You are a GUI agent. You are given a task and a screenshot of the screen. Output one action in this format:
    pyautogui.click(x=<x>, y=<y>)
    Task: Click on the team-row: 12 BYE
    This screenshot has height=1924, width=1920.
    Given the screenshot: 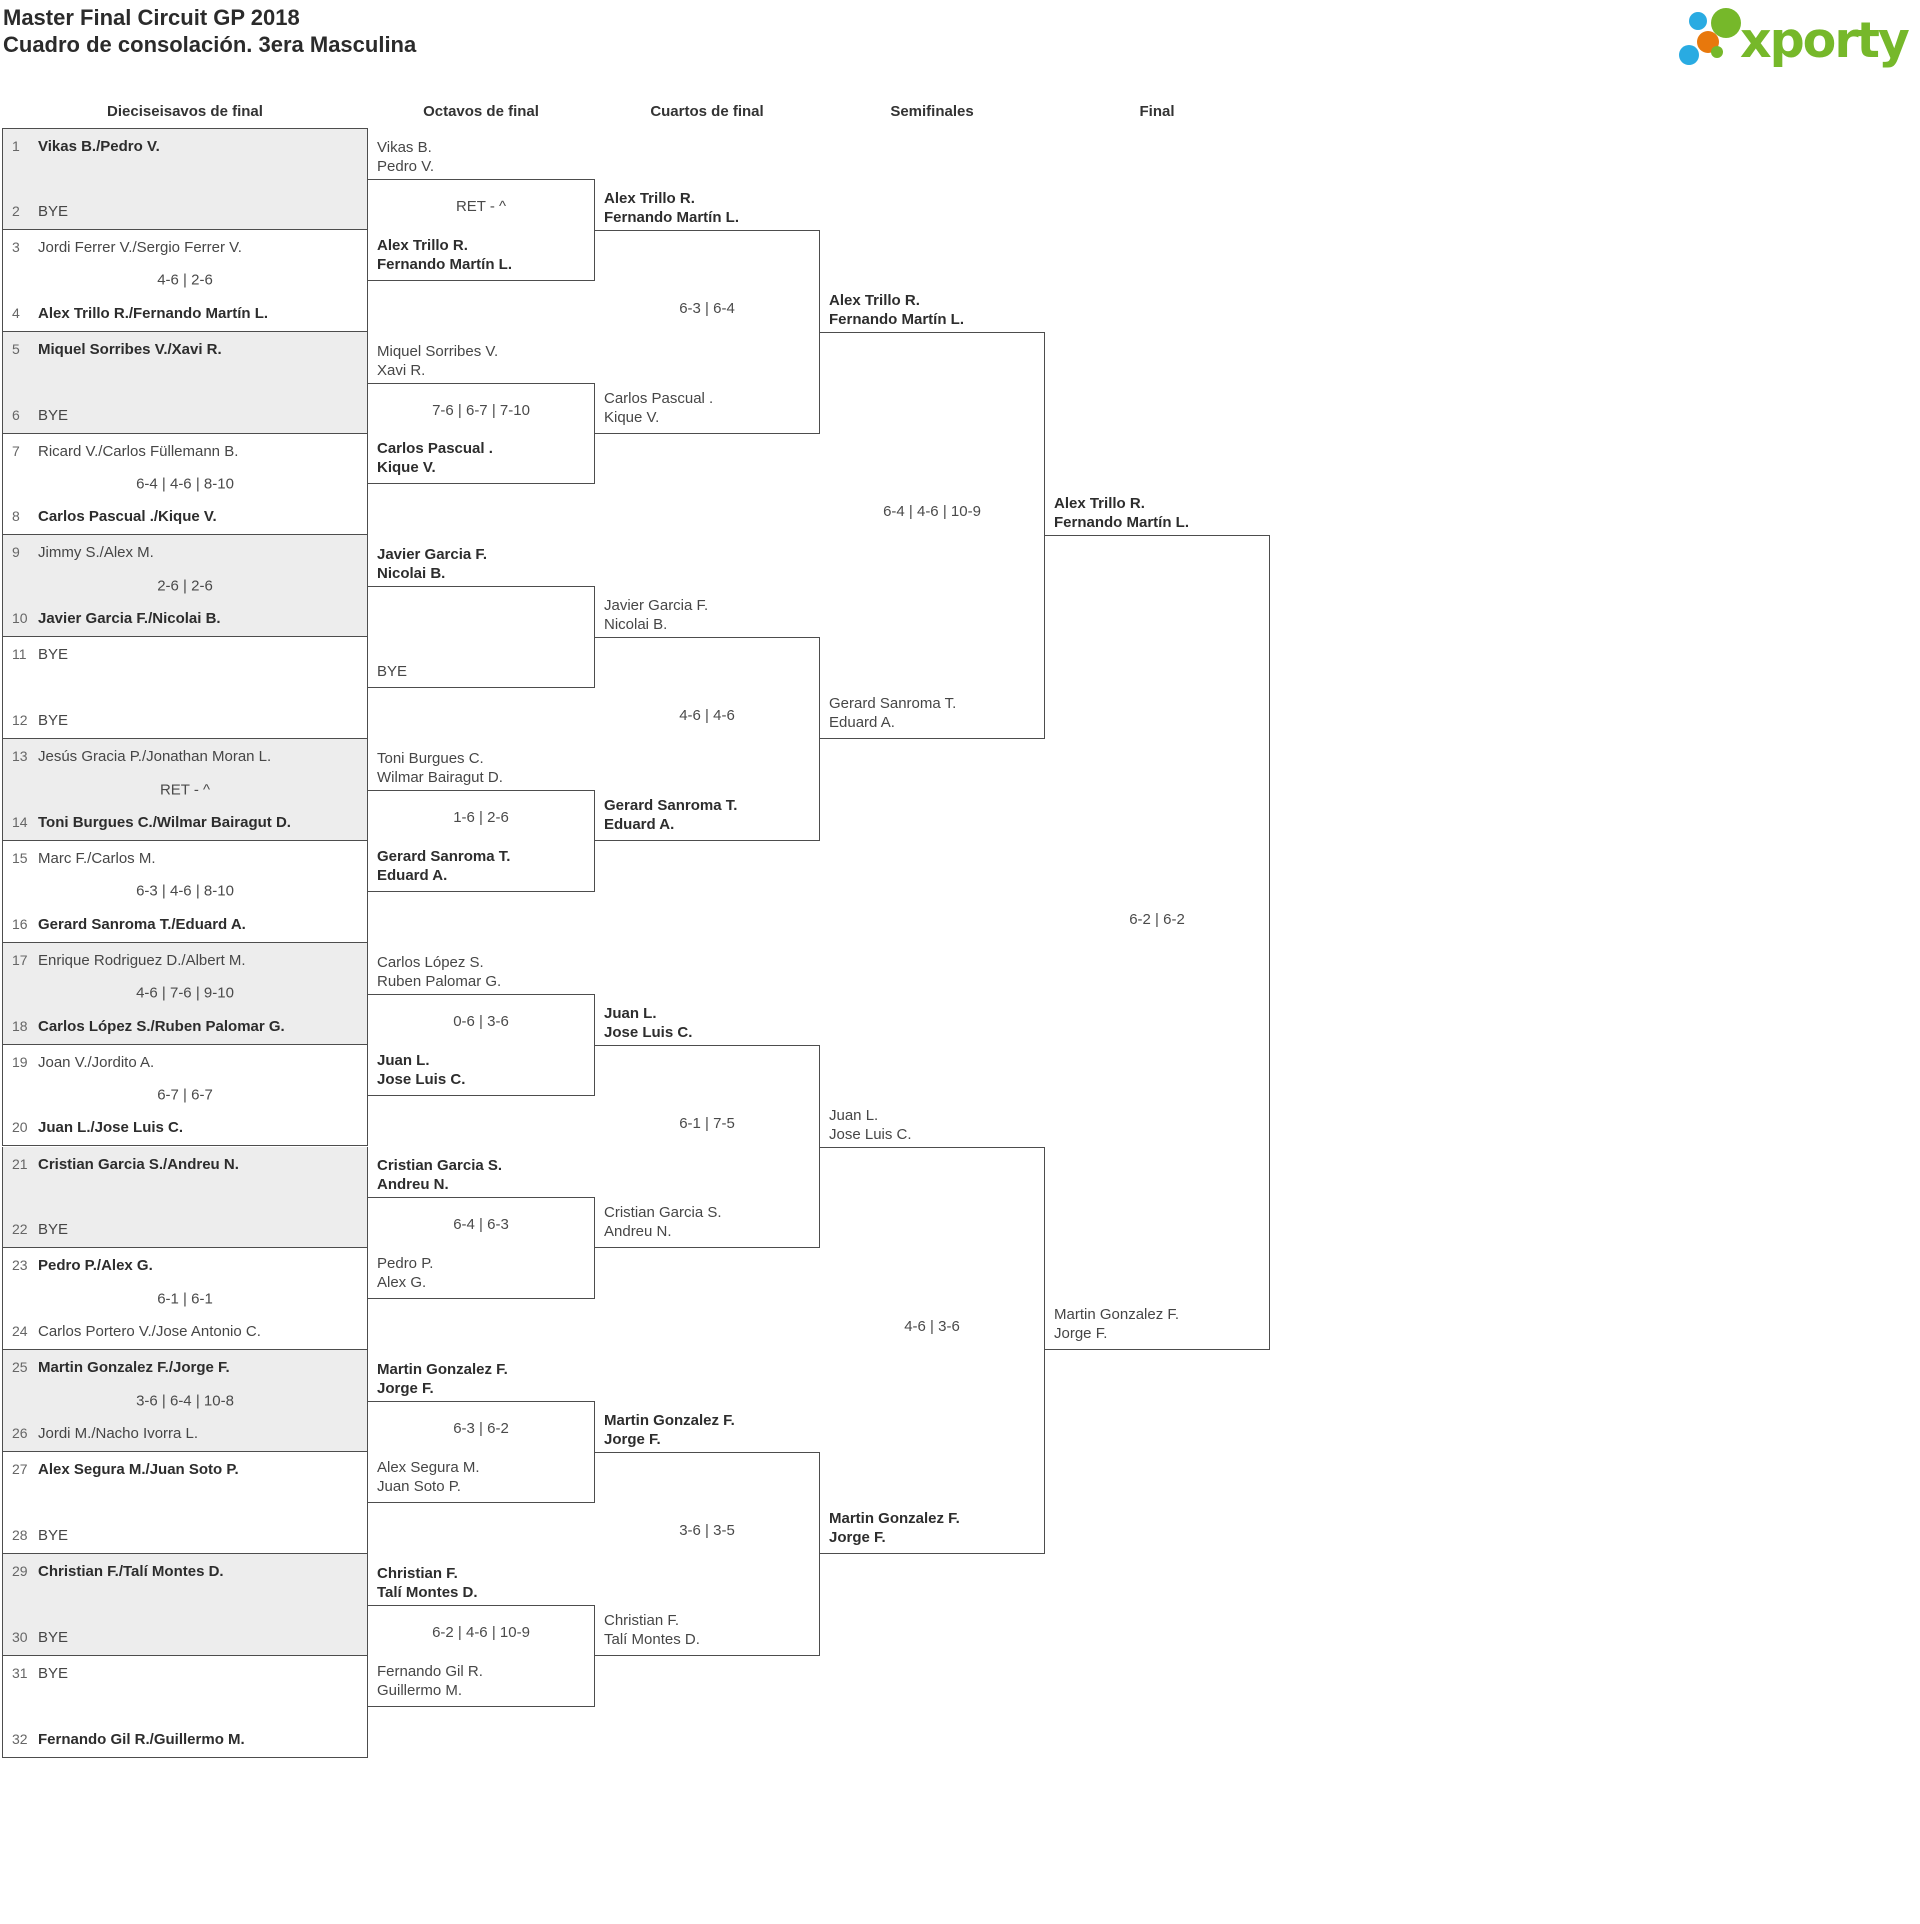 What is the action you would take?
    pyautogui.click(x=186, y=720)
    